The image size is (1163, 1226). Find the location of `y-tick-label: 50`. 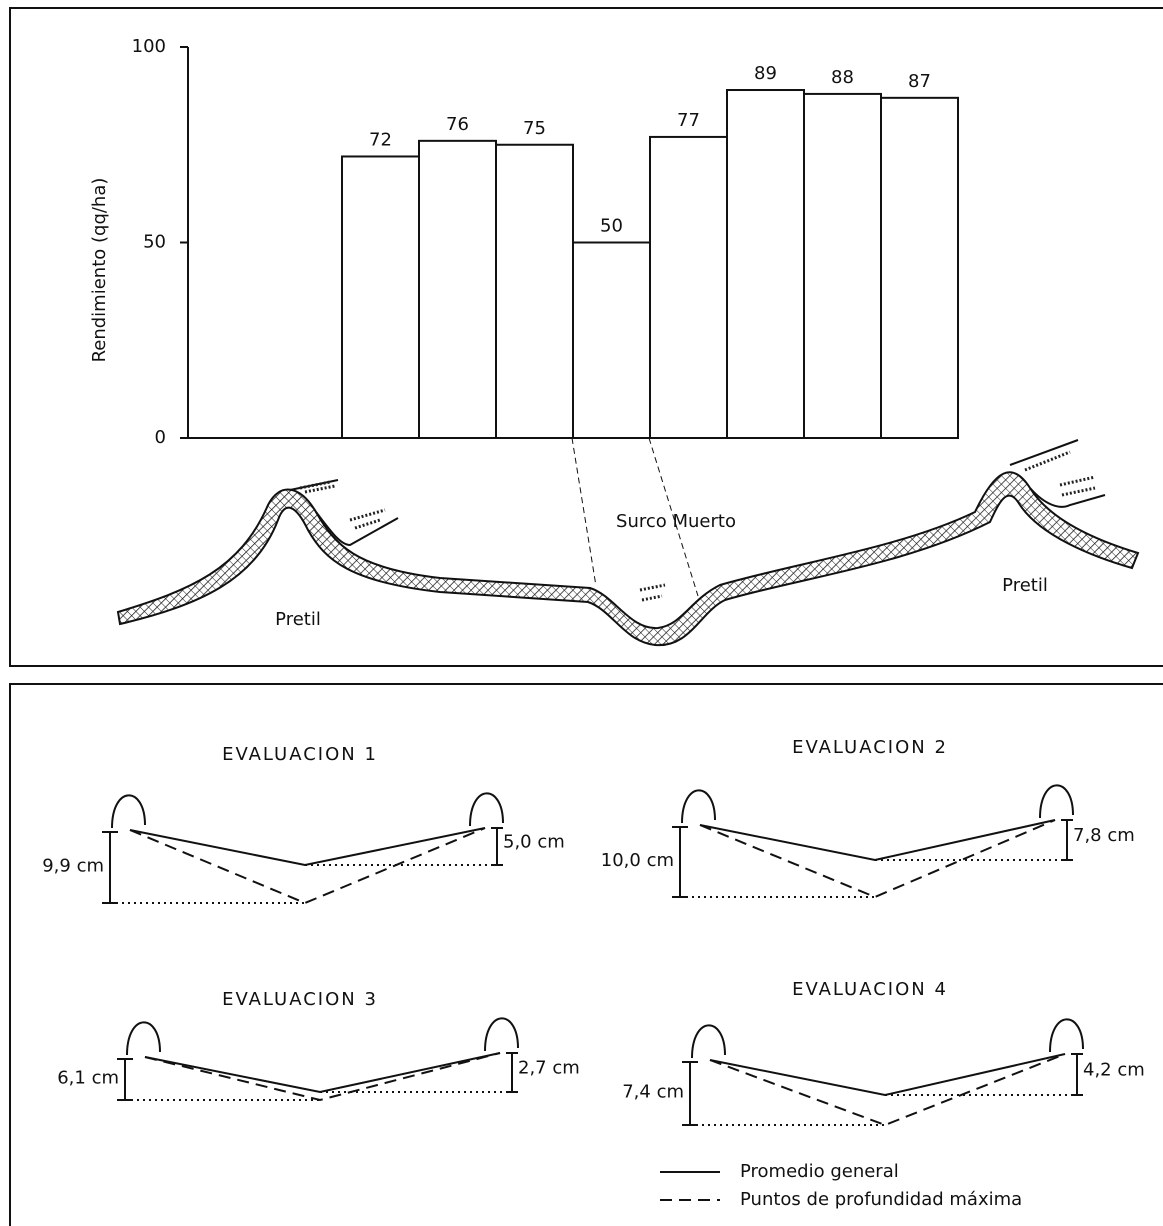

y-tick-label: 50 is located at coordinates (154, 242).